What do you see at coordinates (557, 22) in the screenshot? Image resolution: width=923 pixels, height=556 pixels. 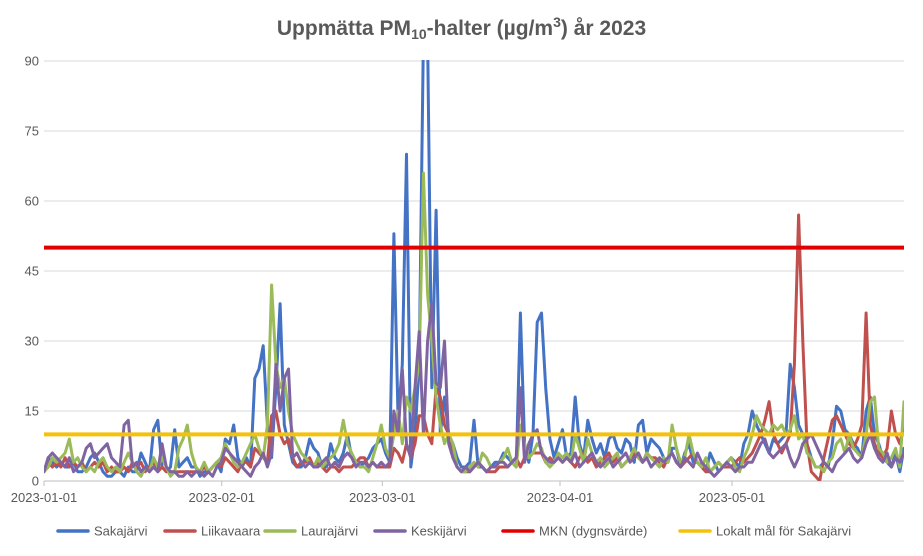 I see `title-superscript: 3` at bounding box center [557, 22].